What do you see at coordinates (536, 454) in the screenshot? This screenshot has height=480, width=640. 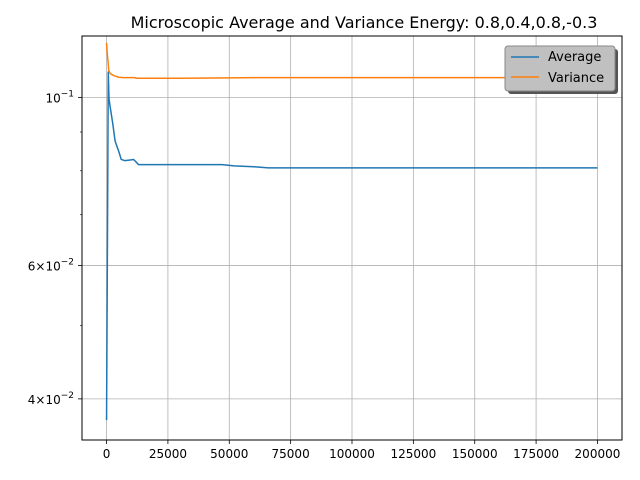 I see `x-tick-label: 175000` at bounding box center [536, 454].